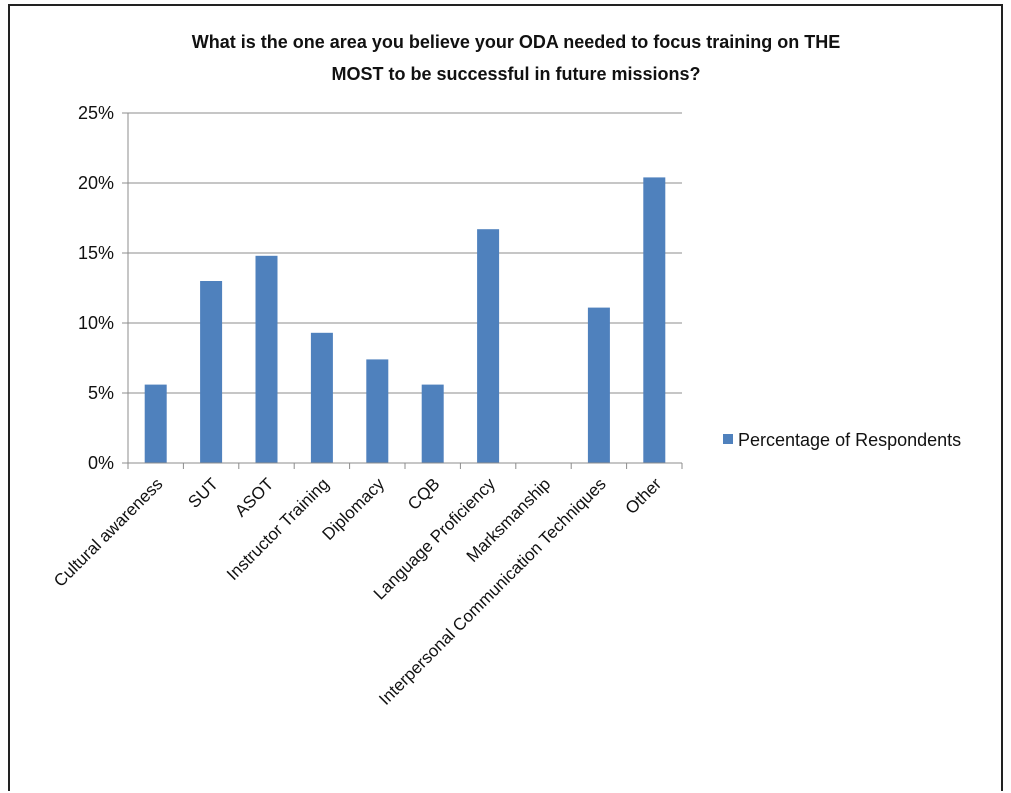 The width and height of the screenshot is (1011, 793). I want to click on y-tick-label: 10%, so click(96, 323).